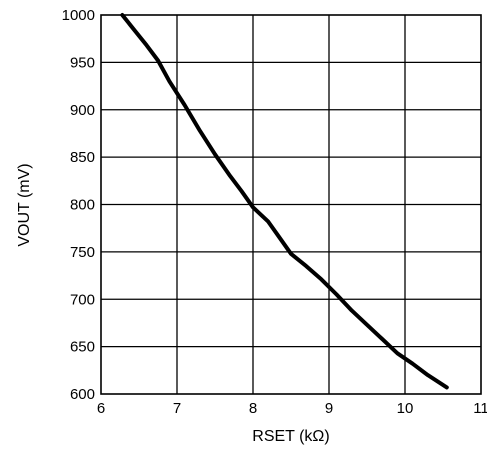  I want to click on y-tick-label: 700, so click(82, 299).